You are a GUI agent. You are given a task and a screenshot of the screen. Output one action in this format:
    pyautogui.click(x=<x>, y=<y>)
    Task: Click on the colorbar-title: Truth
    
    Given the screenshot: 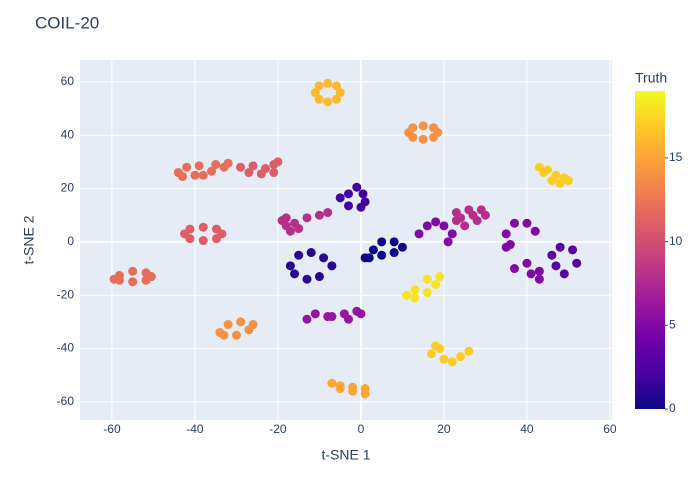 What is the action you would take?
    pyautogui.click(x=651, y=78)
    